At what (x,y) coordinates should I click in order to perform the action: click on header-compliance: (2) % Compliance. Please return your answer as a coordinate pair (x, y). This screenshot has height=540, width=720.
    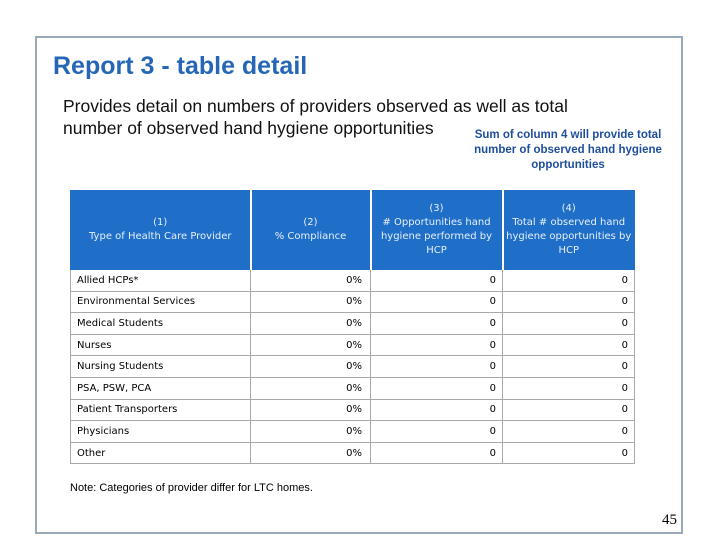
    Looking at the image, I should click on (311, 230).